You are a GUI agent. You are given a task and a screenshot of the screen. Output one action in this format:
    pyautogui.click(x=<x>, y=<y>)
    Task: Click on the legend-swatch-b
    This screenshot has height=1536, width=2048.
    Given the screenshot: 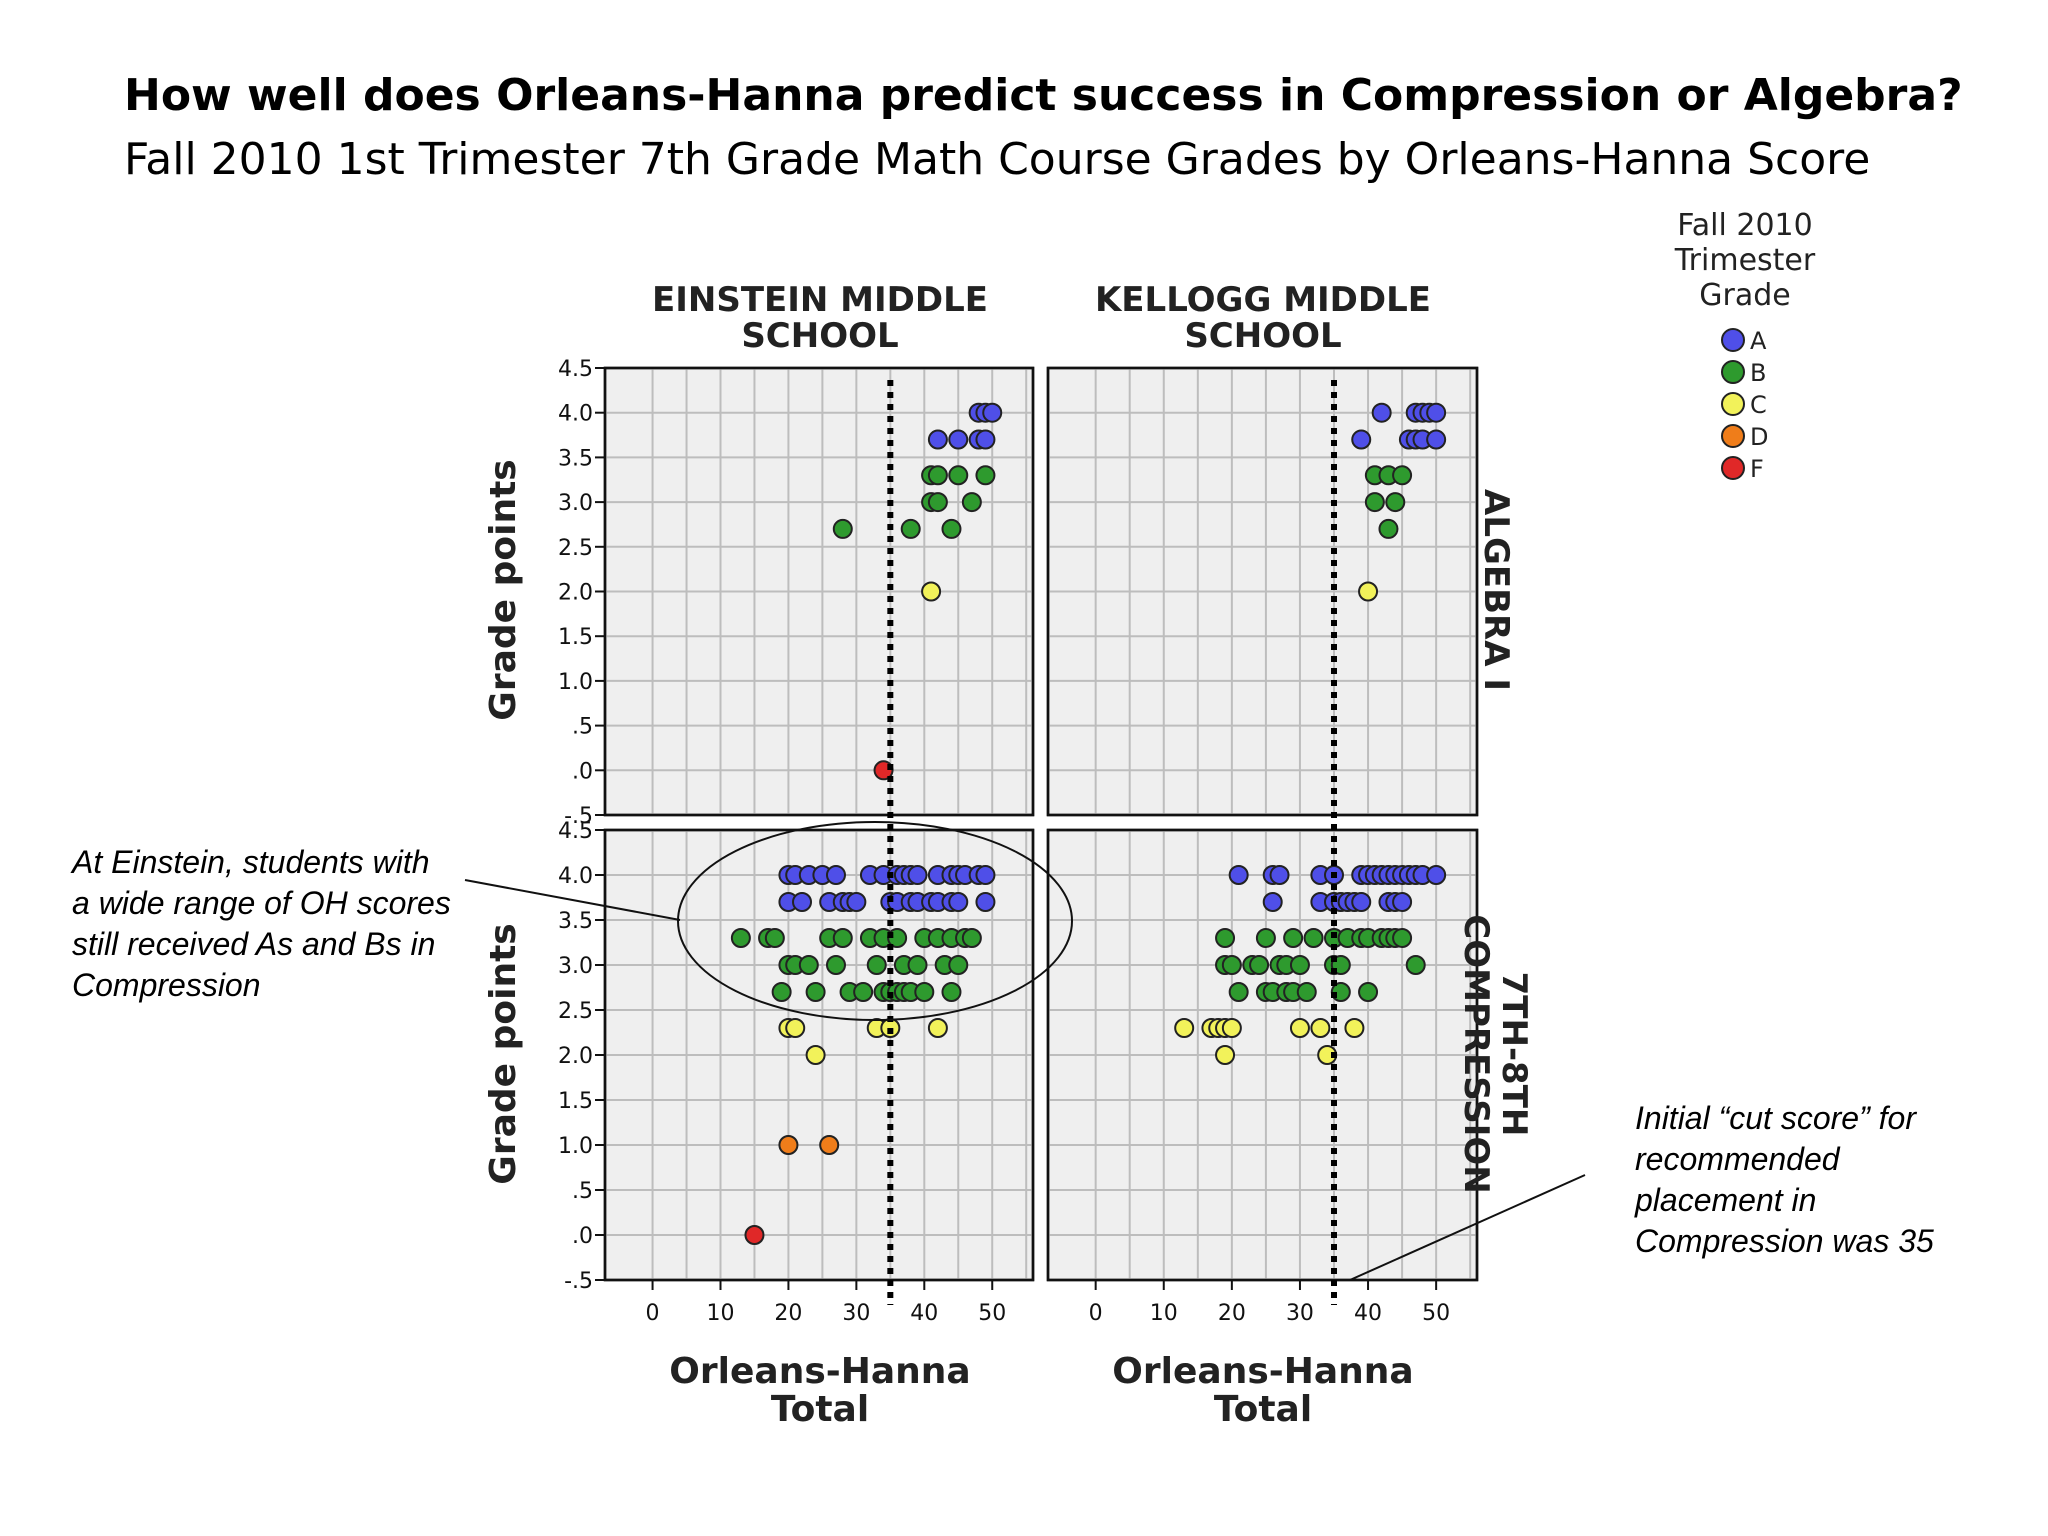 What is the action you would take?
    pyautogui.click(x=1733, y=372)
    